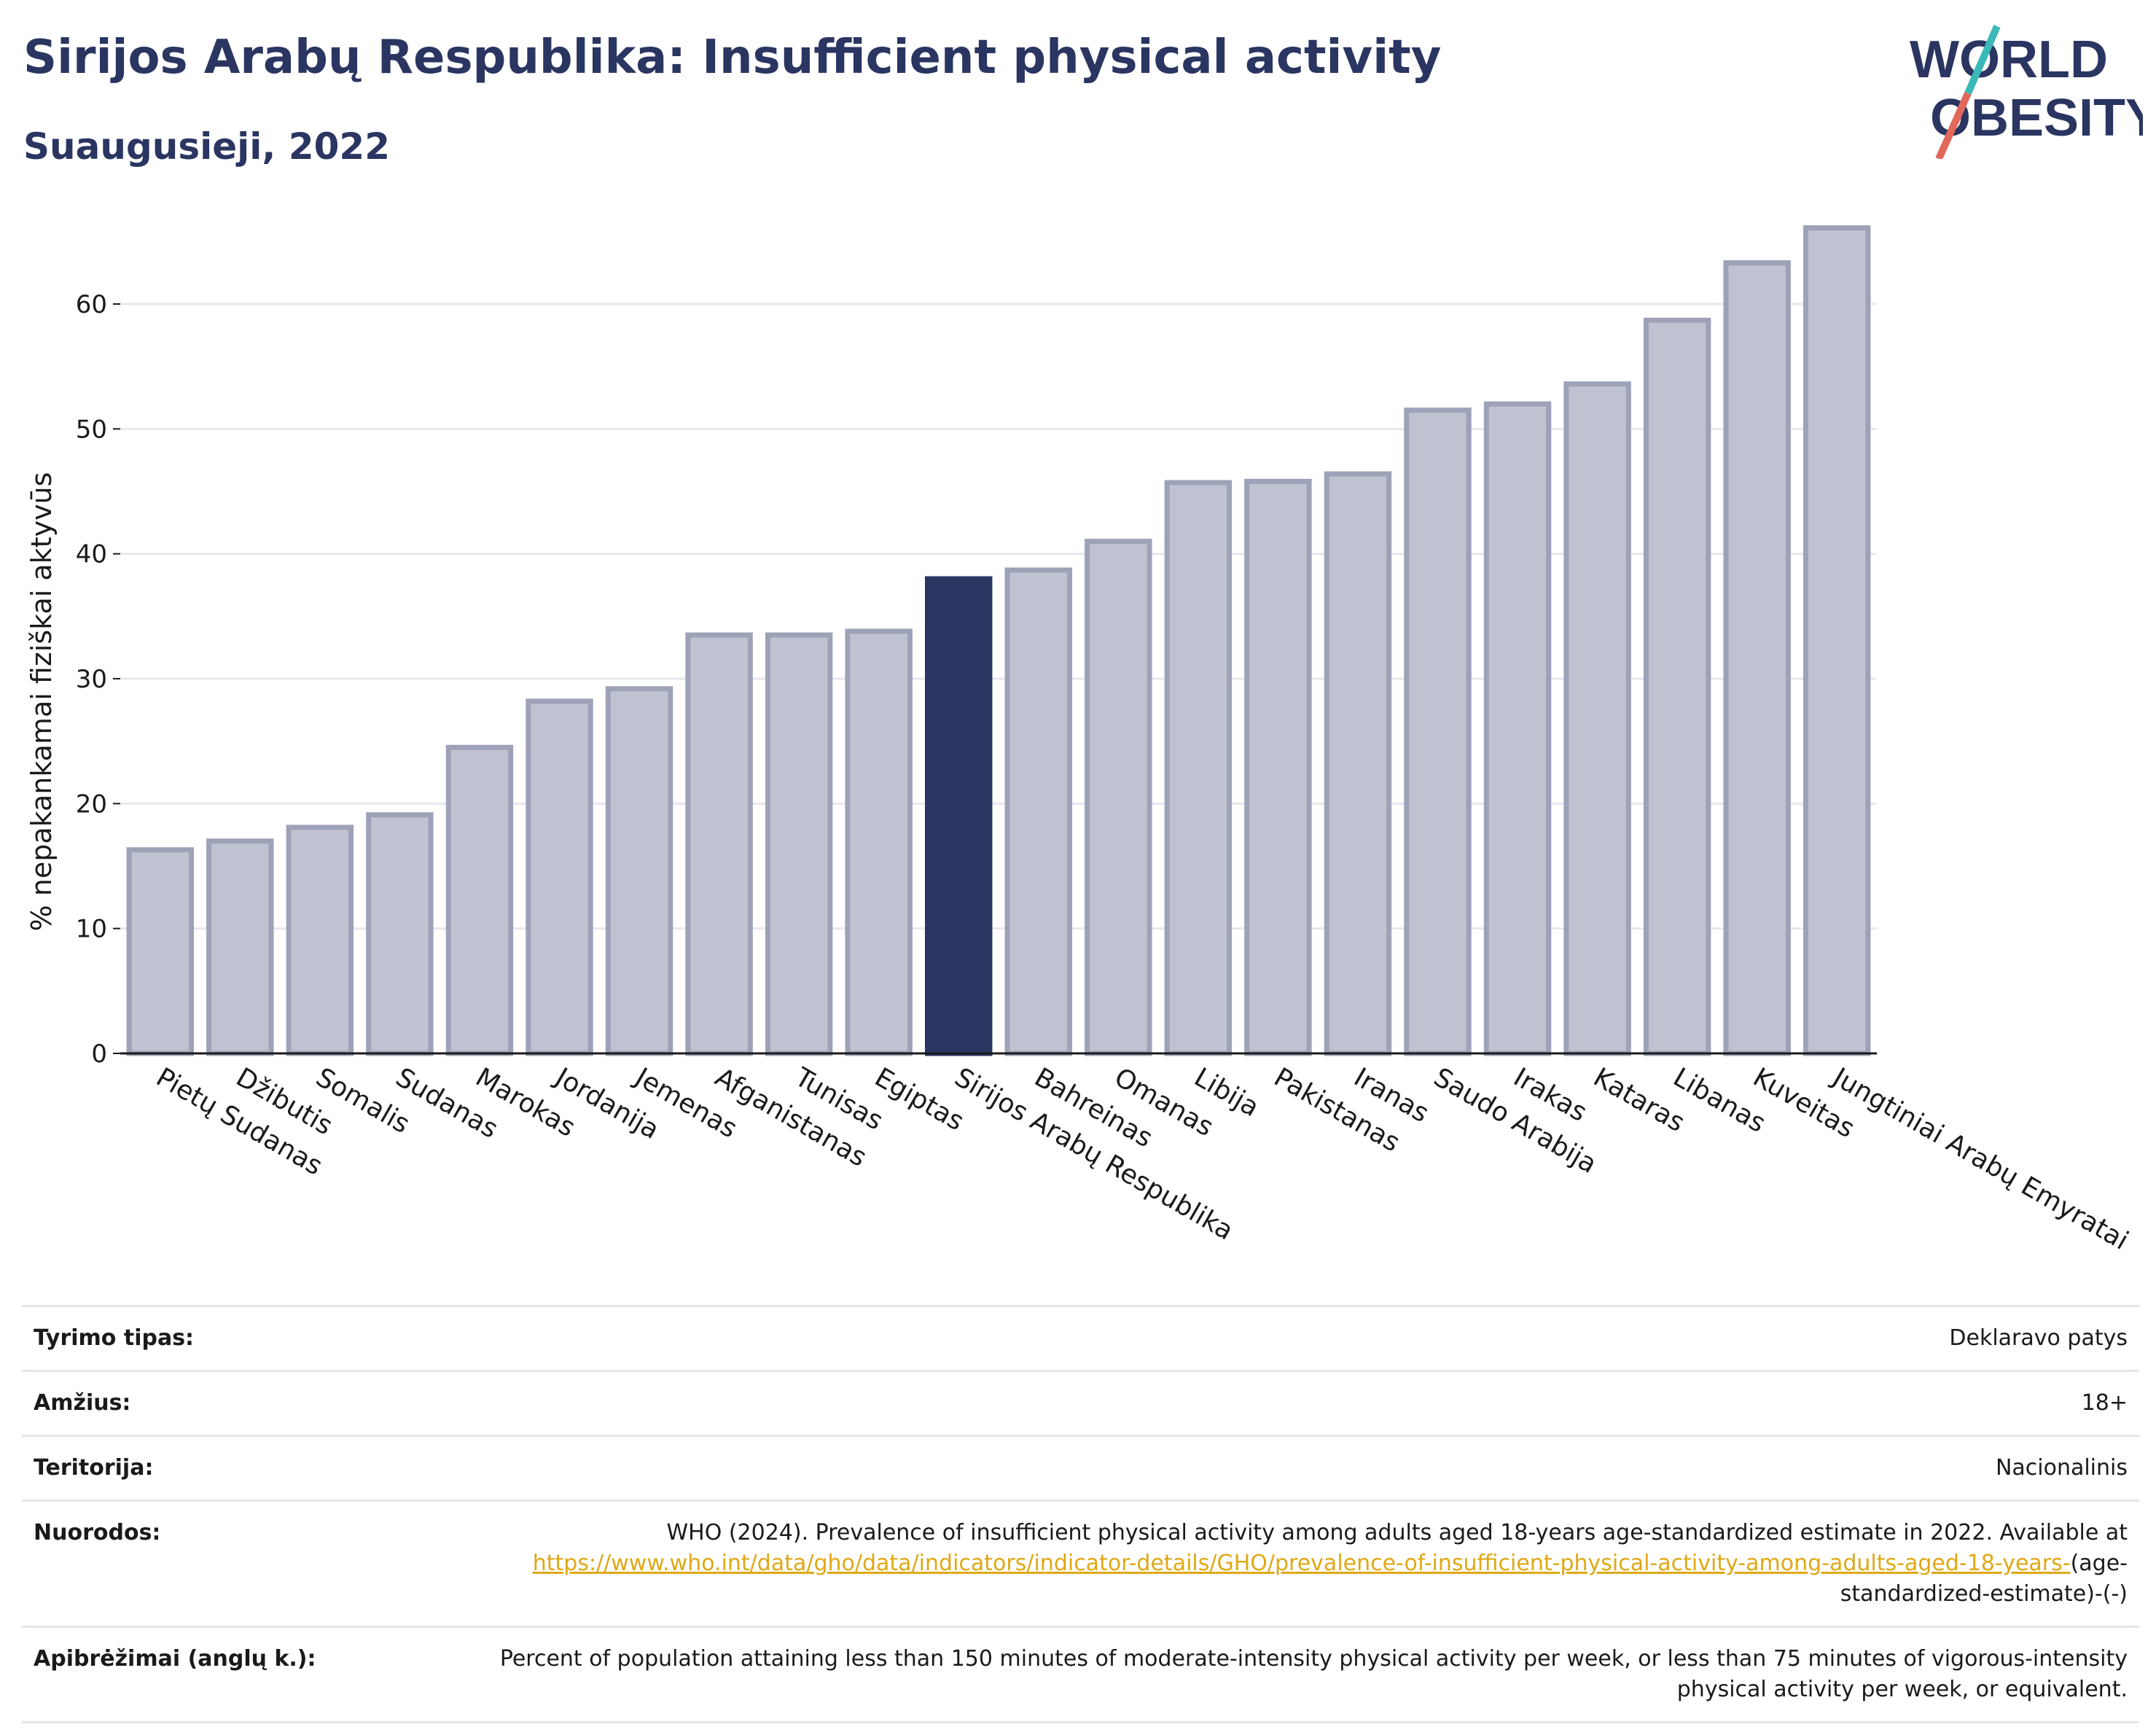 The width and height of the screenshot is (2156, 1735). What do you see at coordinates (92, 930) in the screenshot?
I see `y-tick-label: 10` at bounding box center [92, 930].